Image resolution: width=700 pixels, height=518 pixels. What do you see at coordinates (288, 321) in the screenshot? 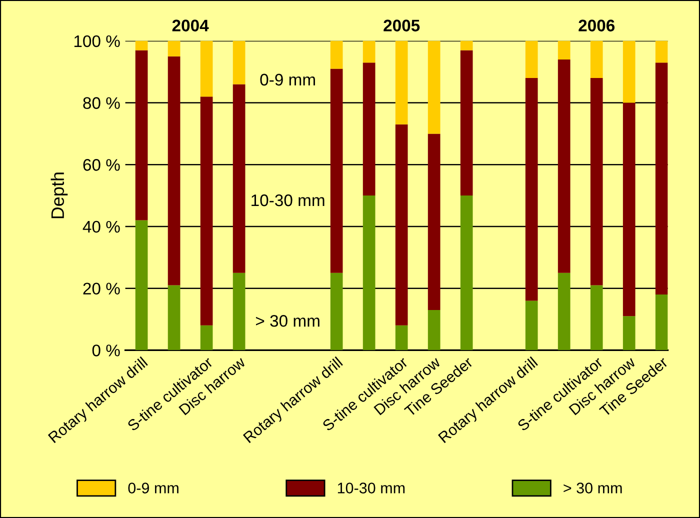
I see `annotation: > 30 mm` at bounding box center [288, 321].